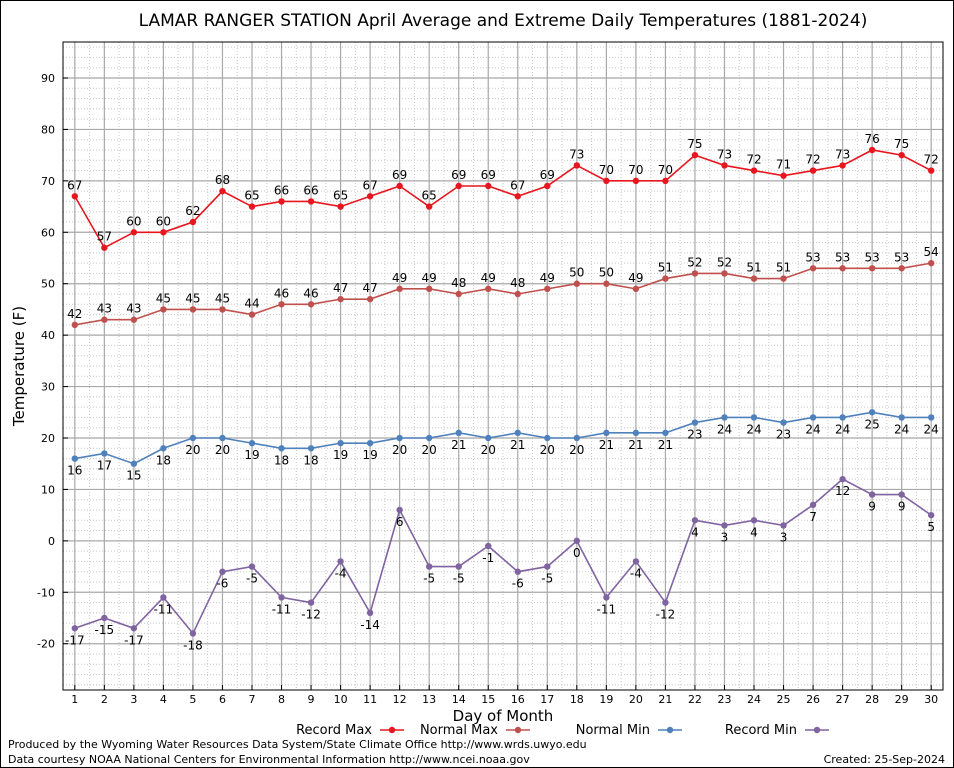  I want to click on x-tick-label: 2, so click(104, 699).